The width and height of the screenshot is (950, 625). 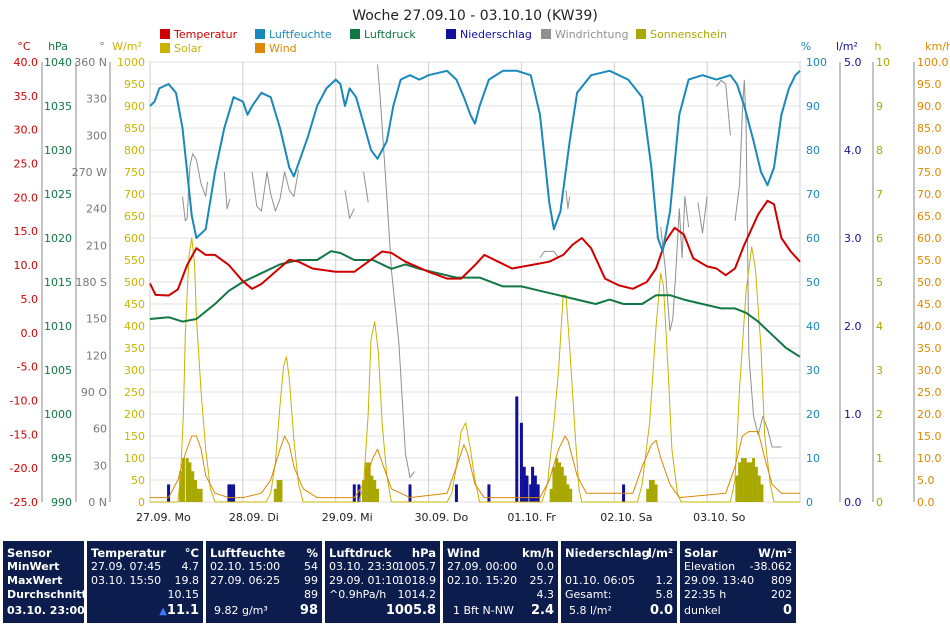 What do you see at coordinates (929, 304) in the screenshot?
I see `wind-tick: 45.0` at bounding box center [929, 304].